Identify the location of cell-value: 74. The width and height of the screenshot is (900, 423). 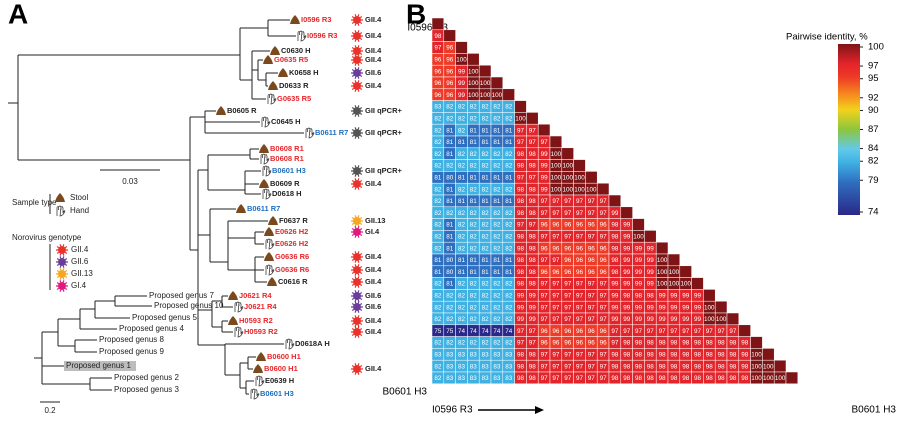
(497, 331).